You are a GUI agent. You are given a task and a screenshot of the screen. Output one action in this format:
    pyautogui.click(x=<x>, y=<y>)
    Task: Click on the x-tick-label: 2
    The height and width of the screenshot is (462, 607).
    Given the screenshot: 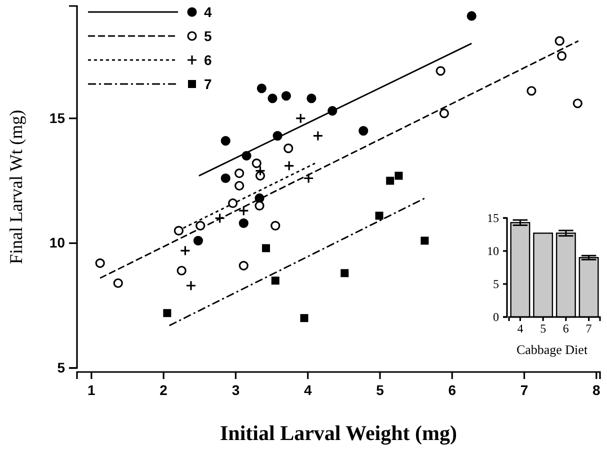 What is the action you would take?
    pyautogui.click(x=164, y=390)
    